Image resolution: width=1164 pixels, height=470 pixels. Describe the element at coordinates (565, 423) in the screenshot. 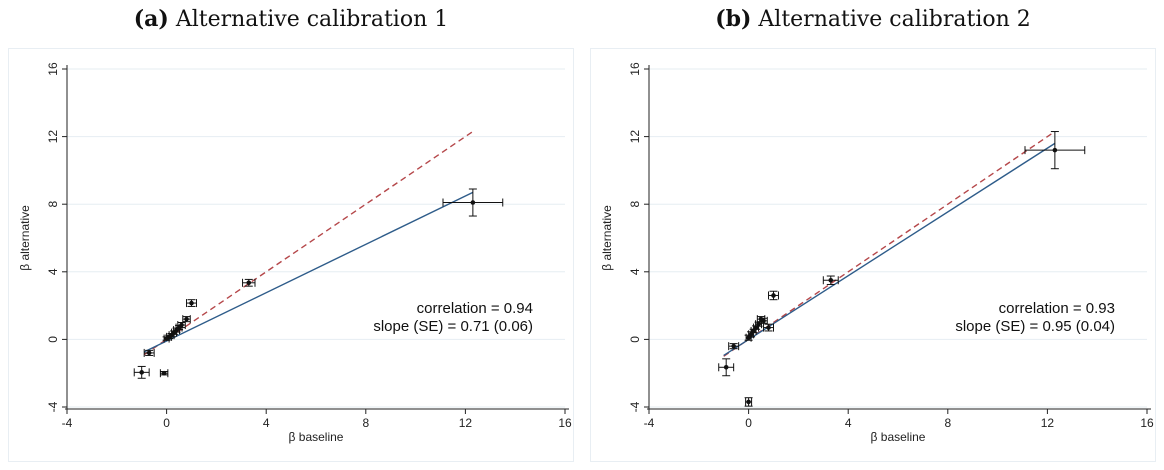

I see `chart-a-x-tick-label: 16` at that location.